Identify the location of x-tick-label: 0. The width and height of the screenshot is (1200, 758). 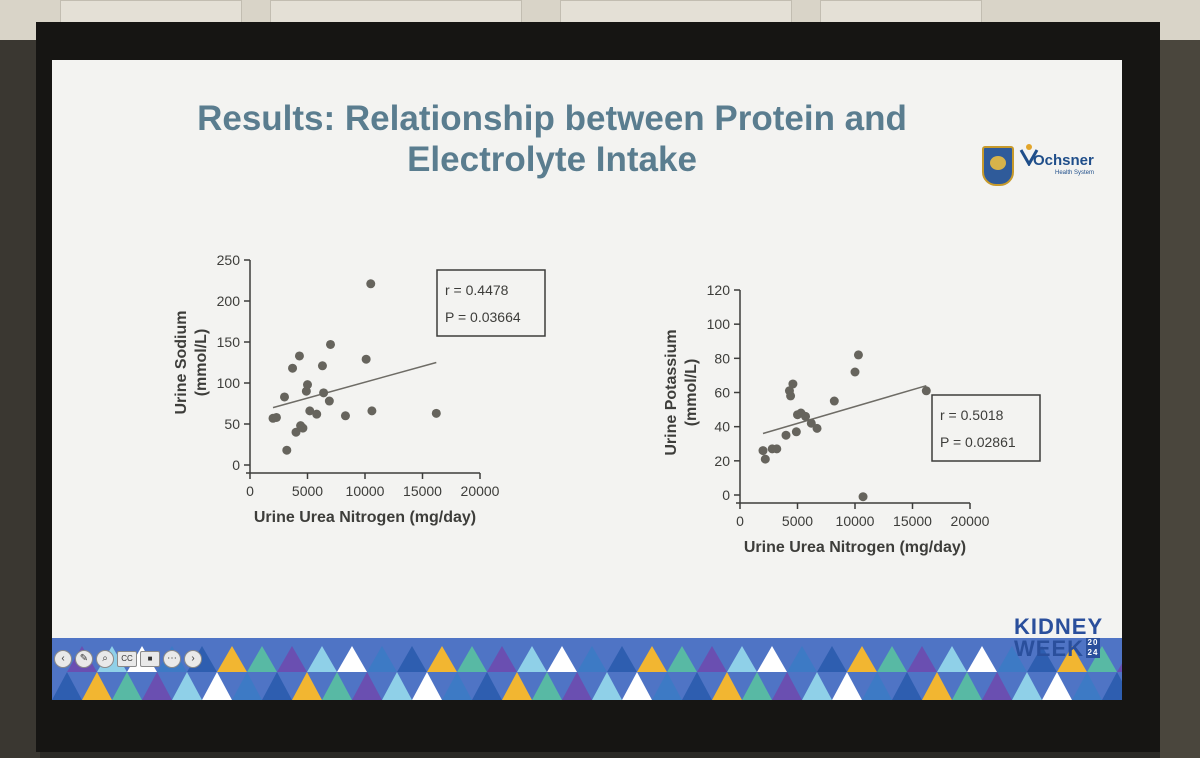
(250, 491).